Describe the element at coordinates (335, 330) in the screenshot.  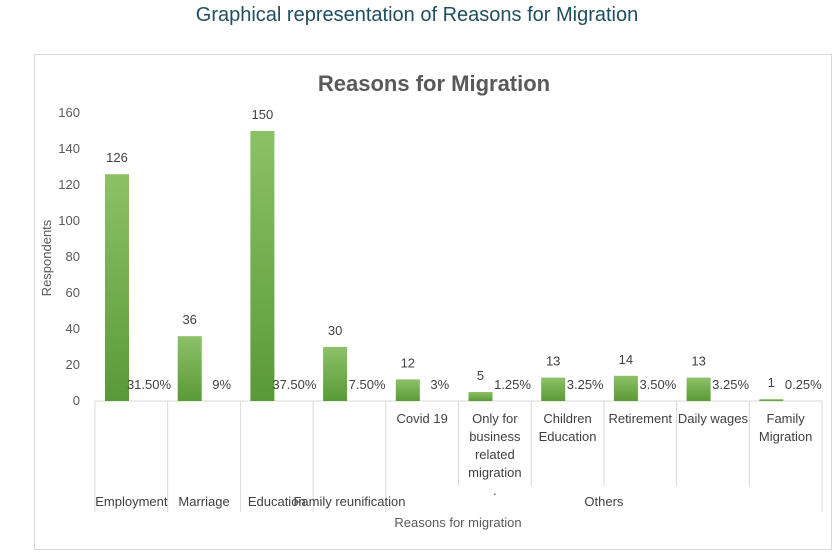
I see `data-label-count: 30` at that location.